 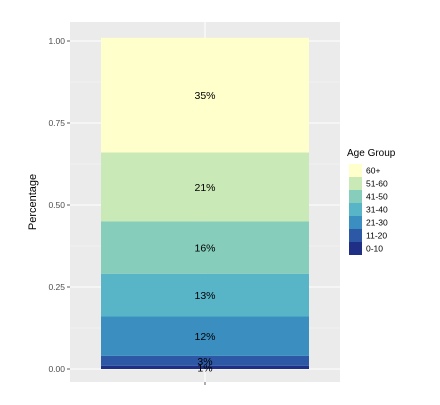 I want to click on data-labels: 1%3% 12% 13% 16% 21% 35%, so click(x=204, y=232).